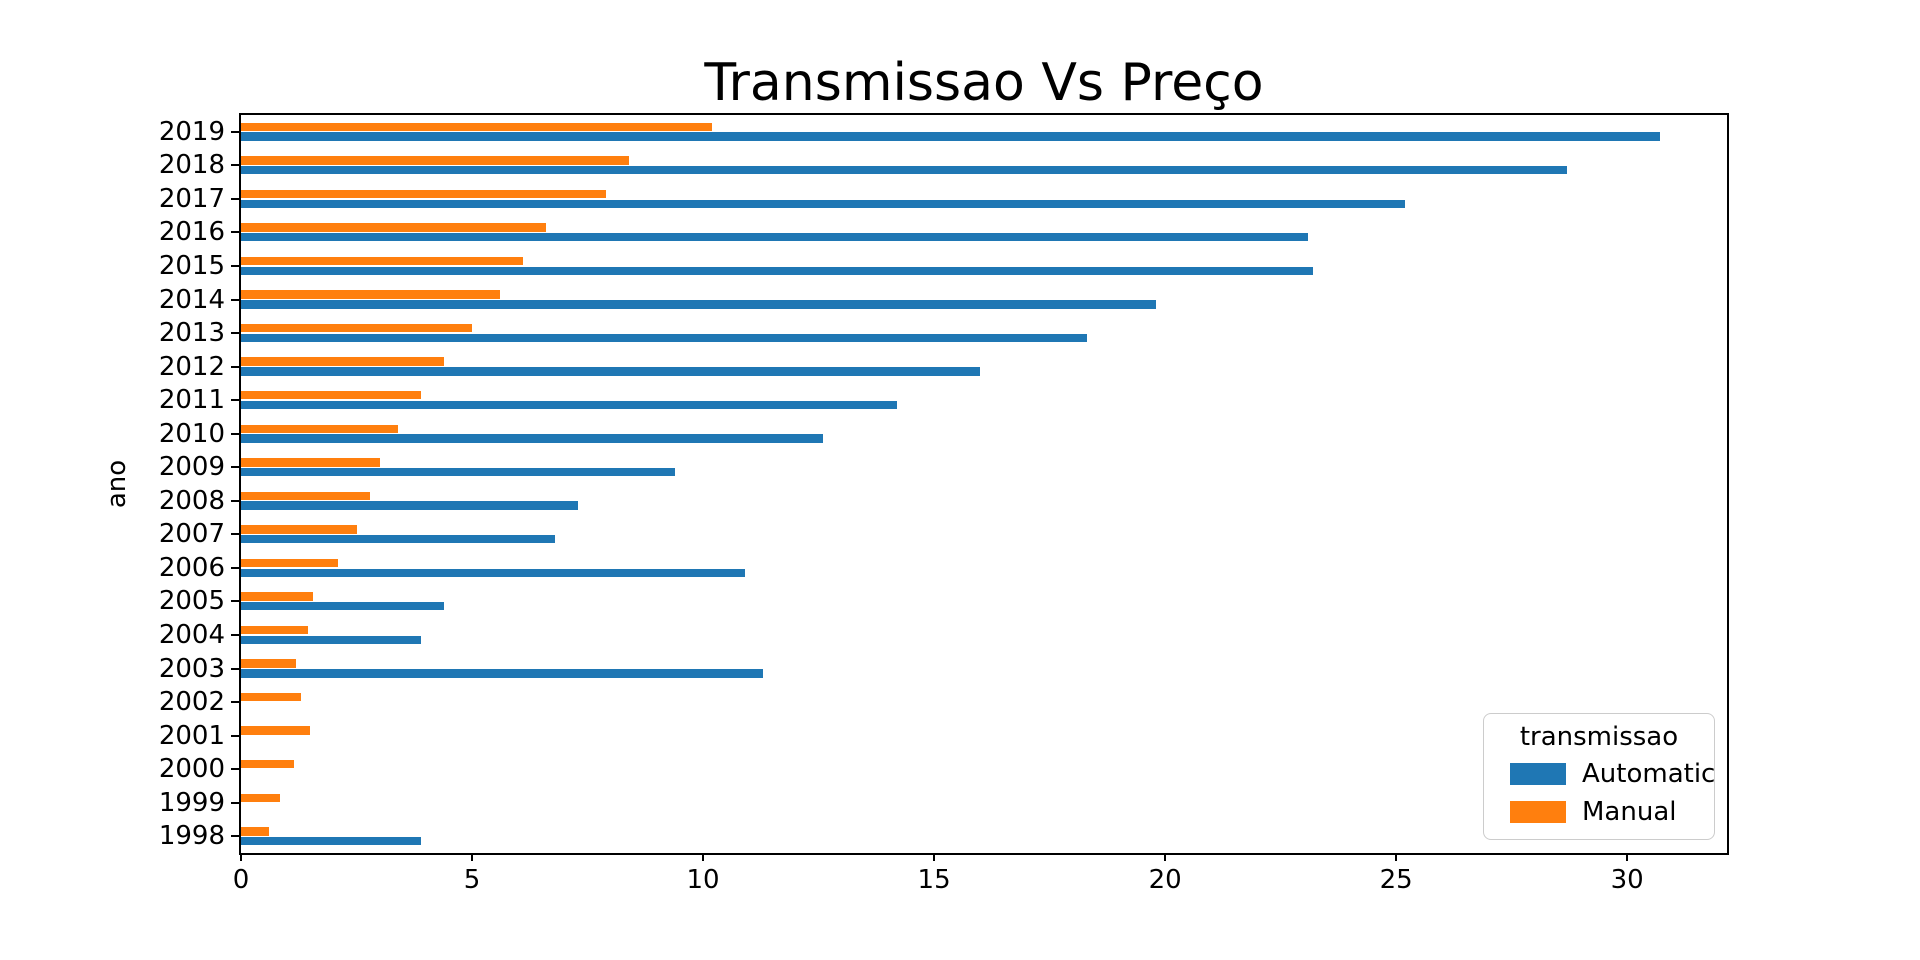 The height and width of the screenshot is (960, 1920). Describe the element at coordinates (235, 802) in the screenshot. I see `y-tick-1999` at that location.